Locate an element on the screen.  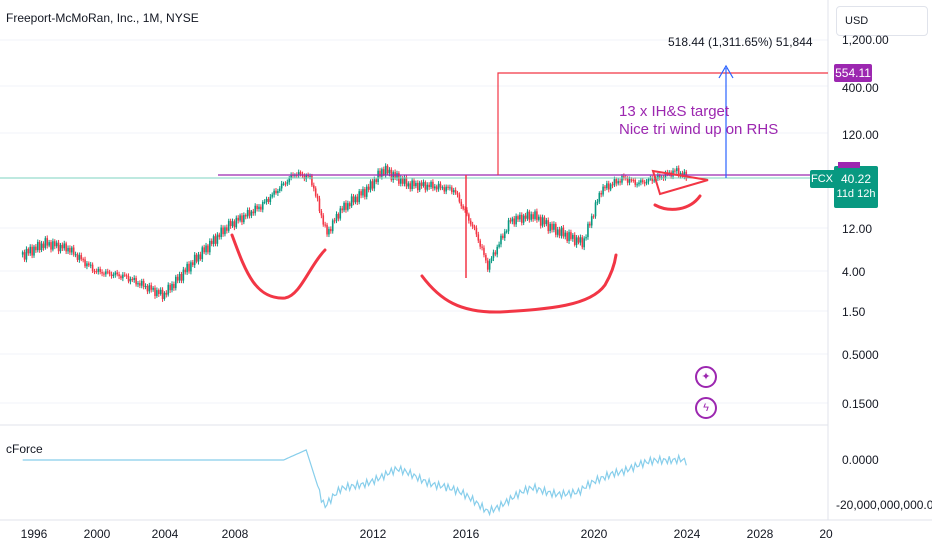
x-tick-label: 2028 is located at coordinates (760, 534).